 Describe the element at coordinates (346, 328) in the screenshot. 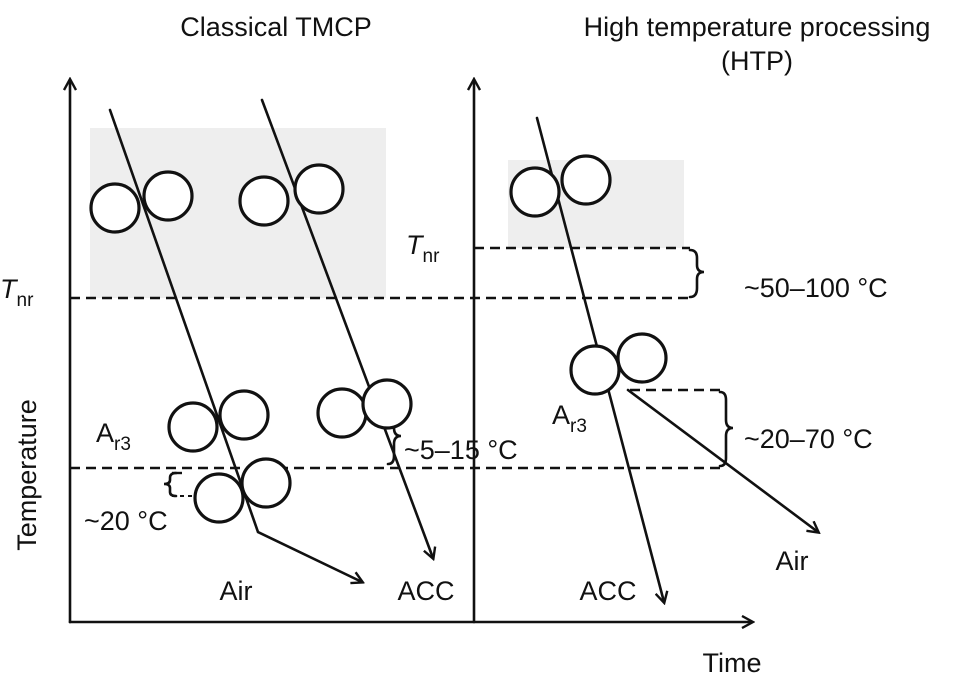

I see `cooling-path-acc-tmcp` at that location.